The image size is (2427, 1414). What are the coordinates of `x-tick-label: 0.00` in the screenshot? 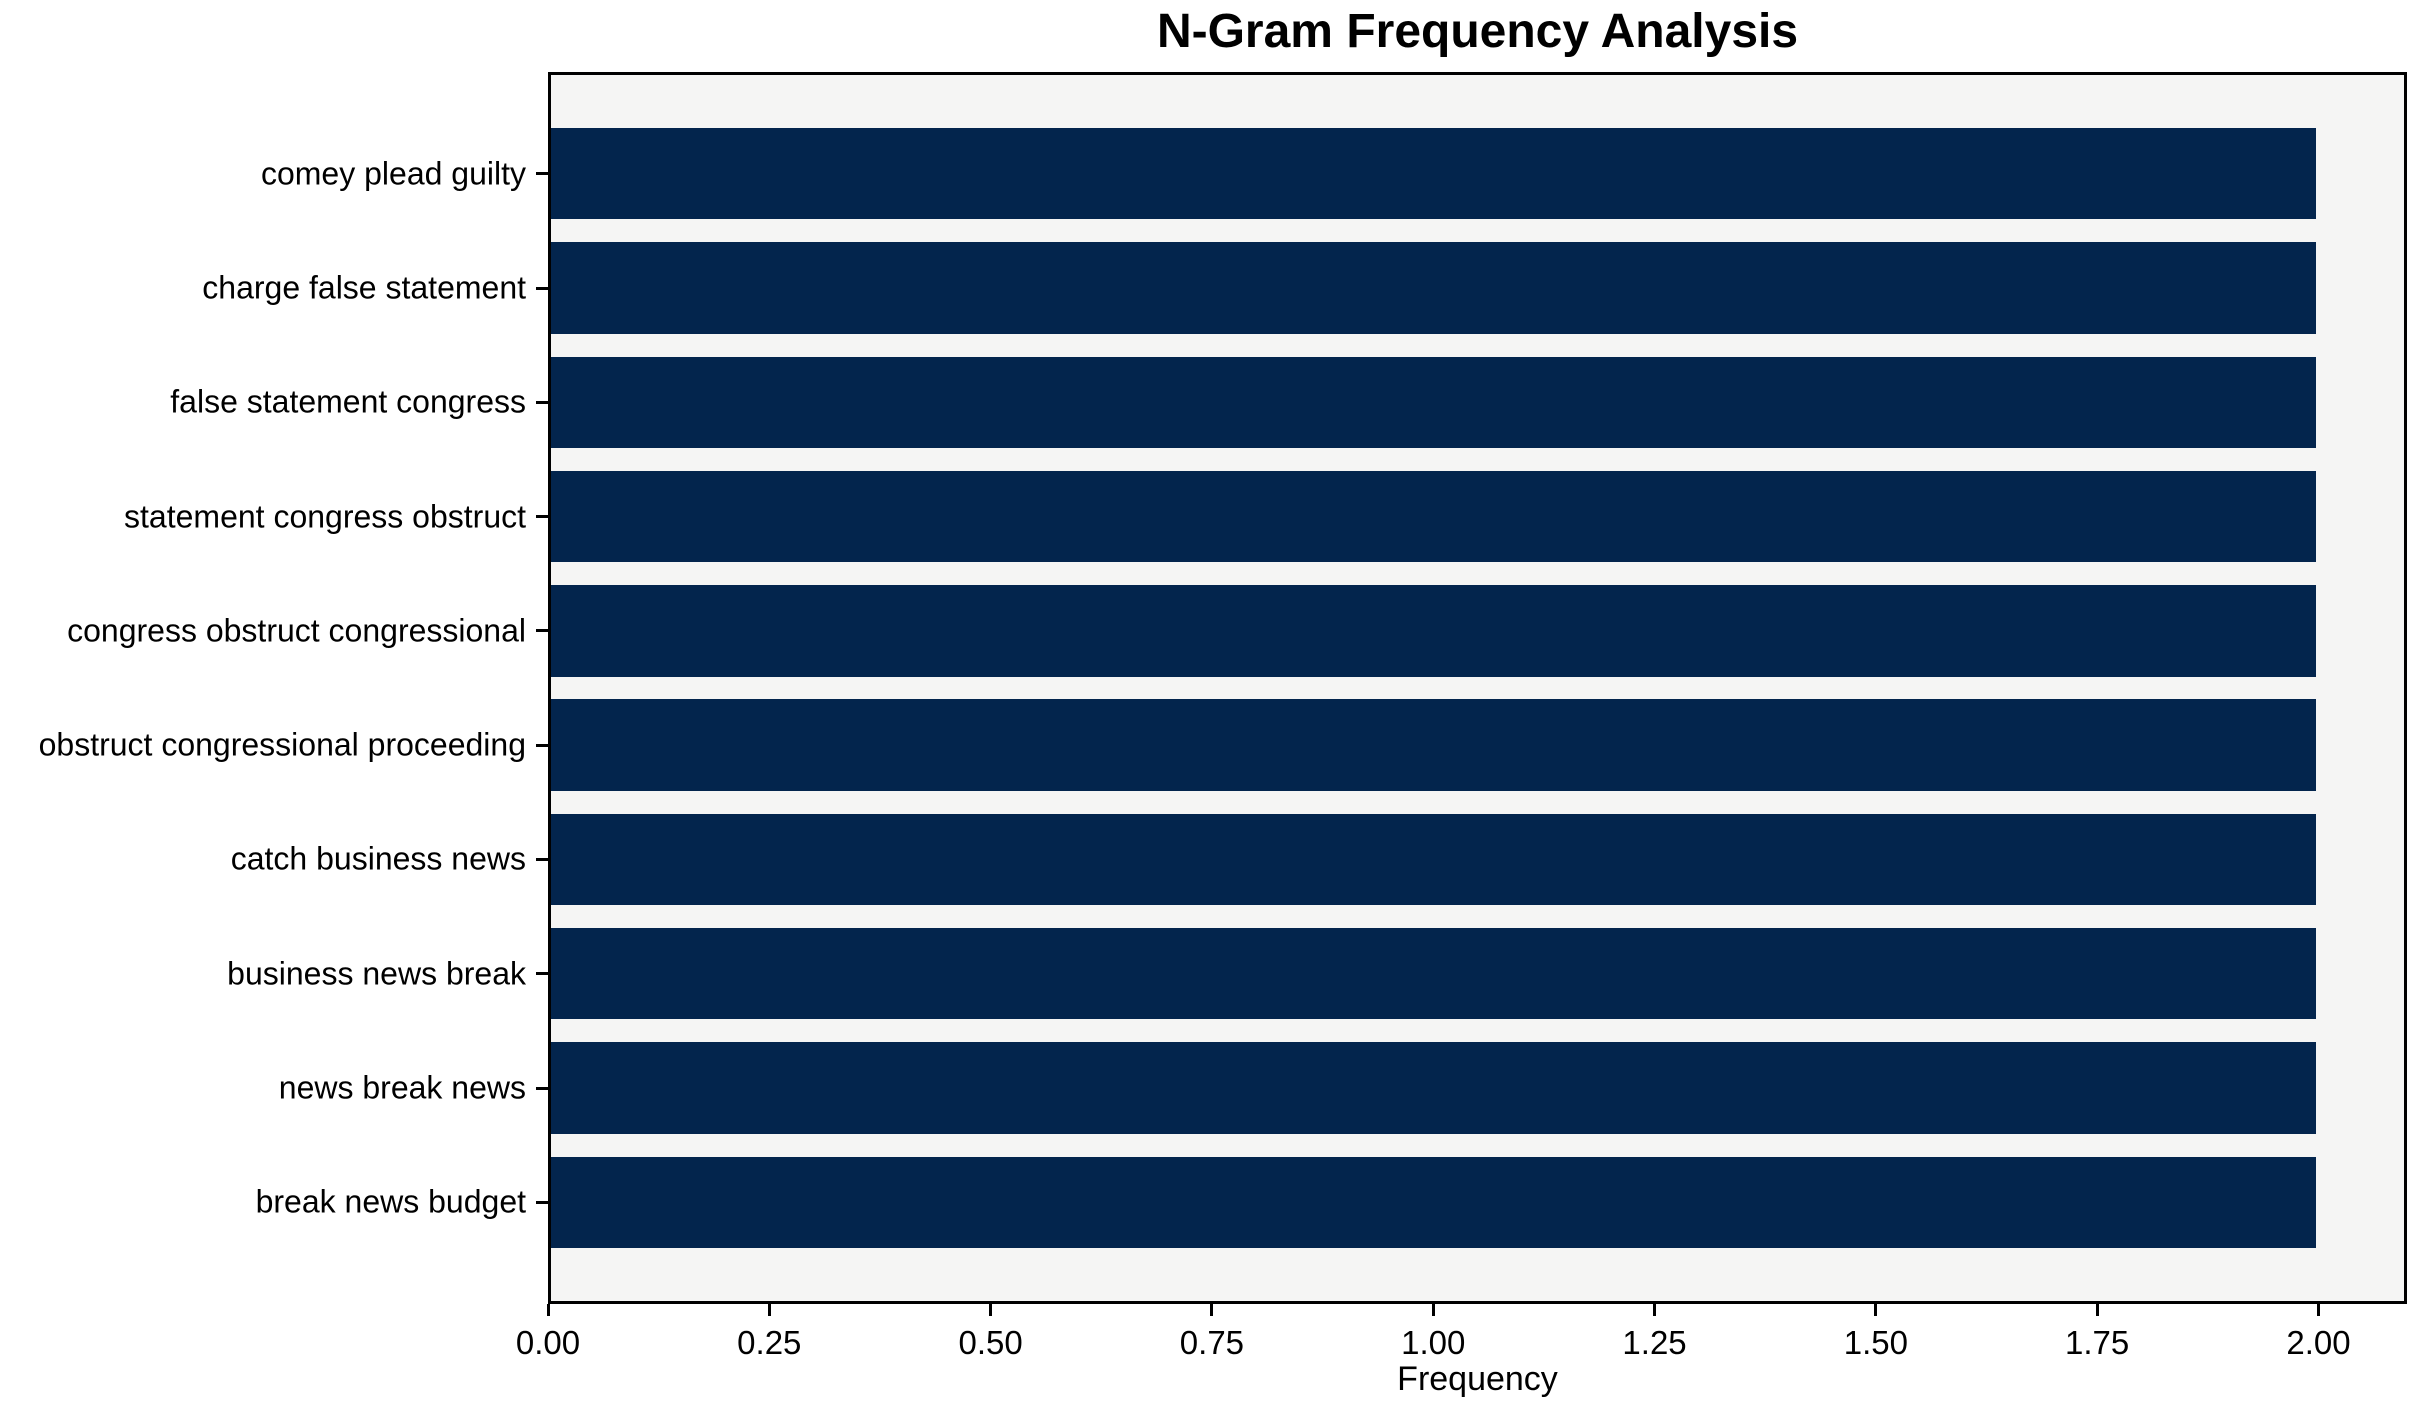 It's located at (548, 1342).